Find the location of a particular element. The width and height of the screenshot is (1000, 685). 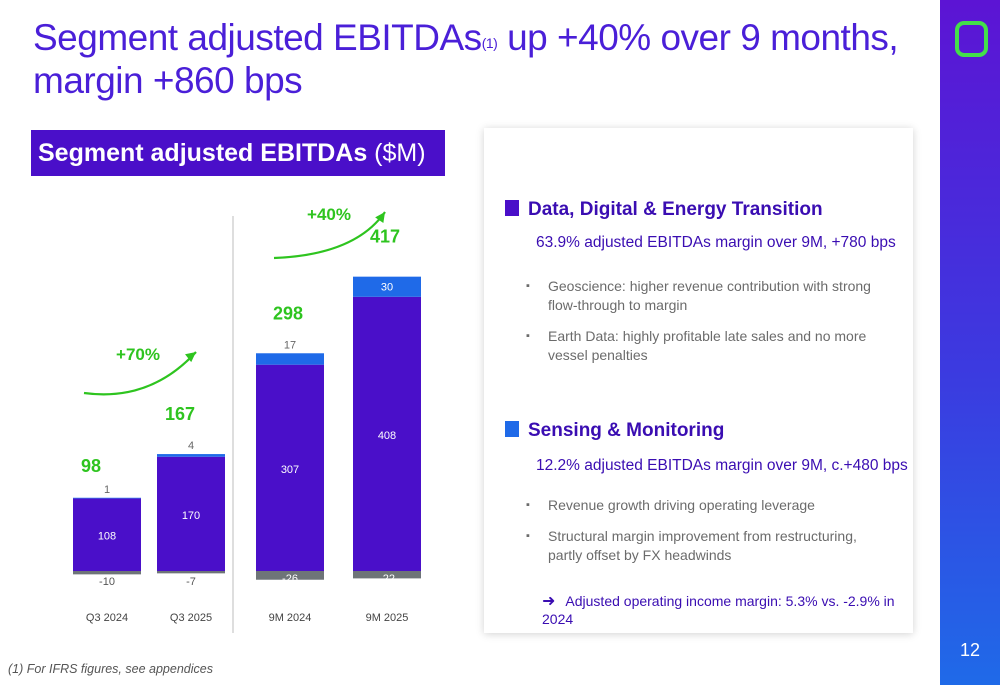

data-label-ddet-3: 408 is located at coordinates (387, 436).